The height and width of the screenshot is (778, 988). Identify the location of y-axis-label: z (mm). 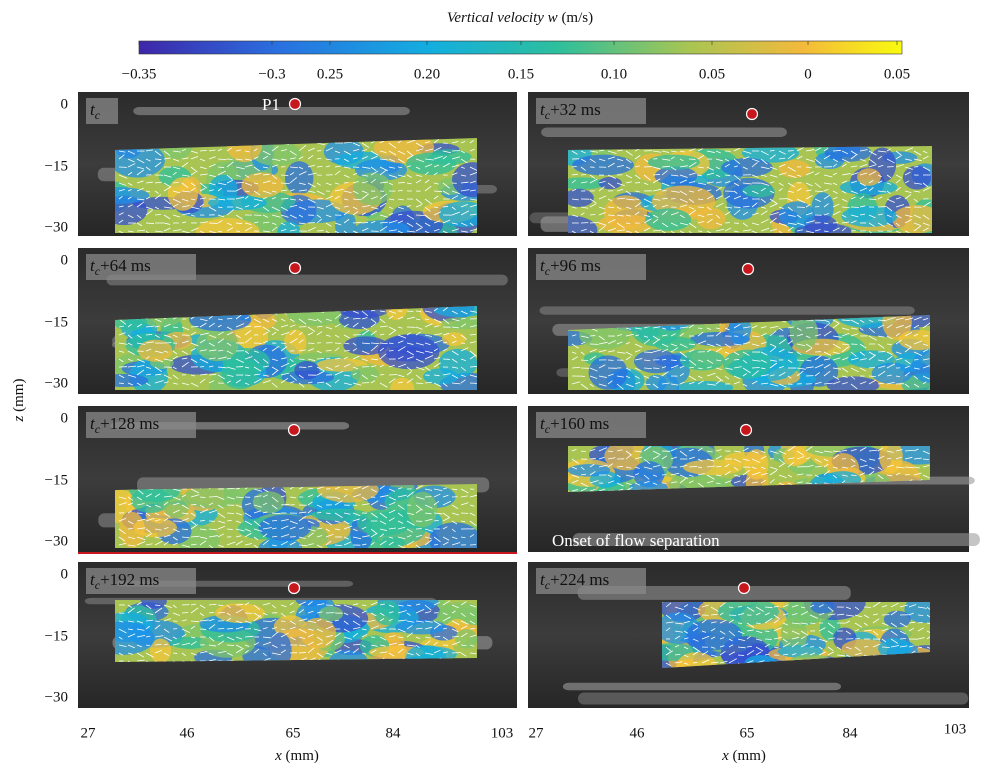
(19, 401).